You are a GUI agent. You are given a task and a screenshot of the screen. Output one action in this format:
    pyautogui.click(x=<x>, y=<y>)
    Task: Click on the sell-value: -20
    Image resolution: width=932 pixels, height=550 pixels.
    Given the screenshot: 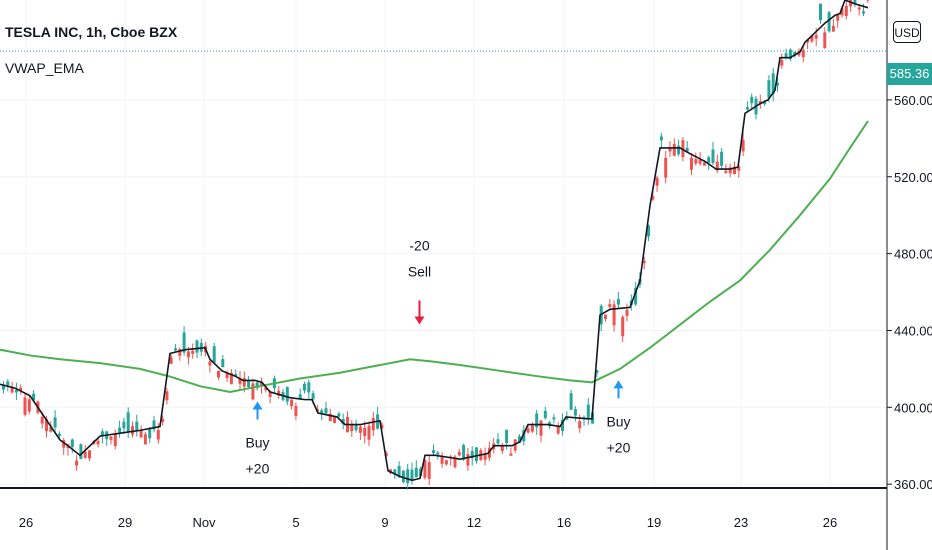 What is the action you would take?
    pyautogui.click(x=419, y=245)
    